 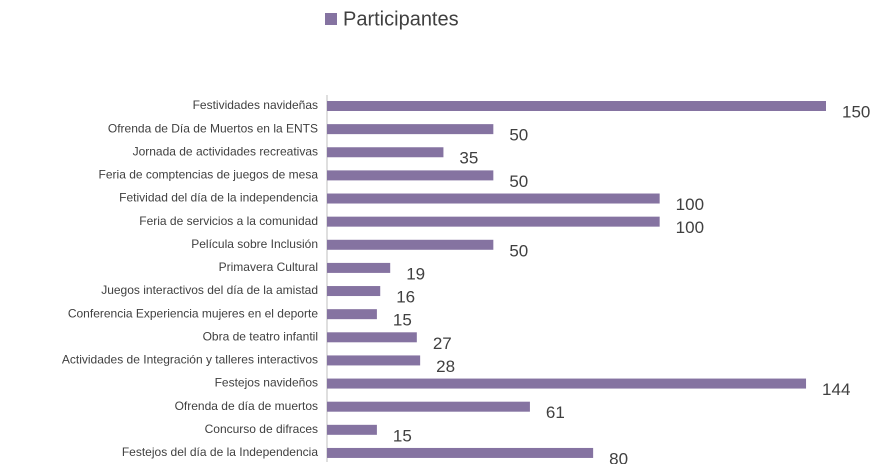 I want to click on data-label: 35, so click(x=468, y=158).